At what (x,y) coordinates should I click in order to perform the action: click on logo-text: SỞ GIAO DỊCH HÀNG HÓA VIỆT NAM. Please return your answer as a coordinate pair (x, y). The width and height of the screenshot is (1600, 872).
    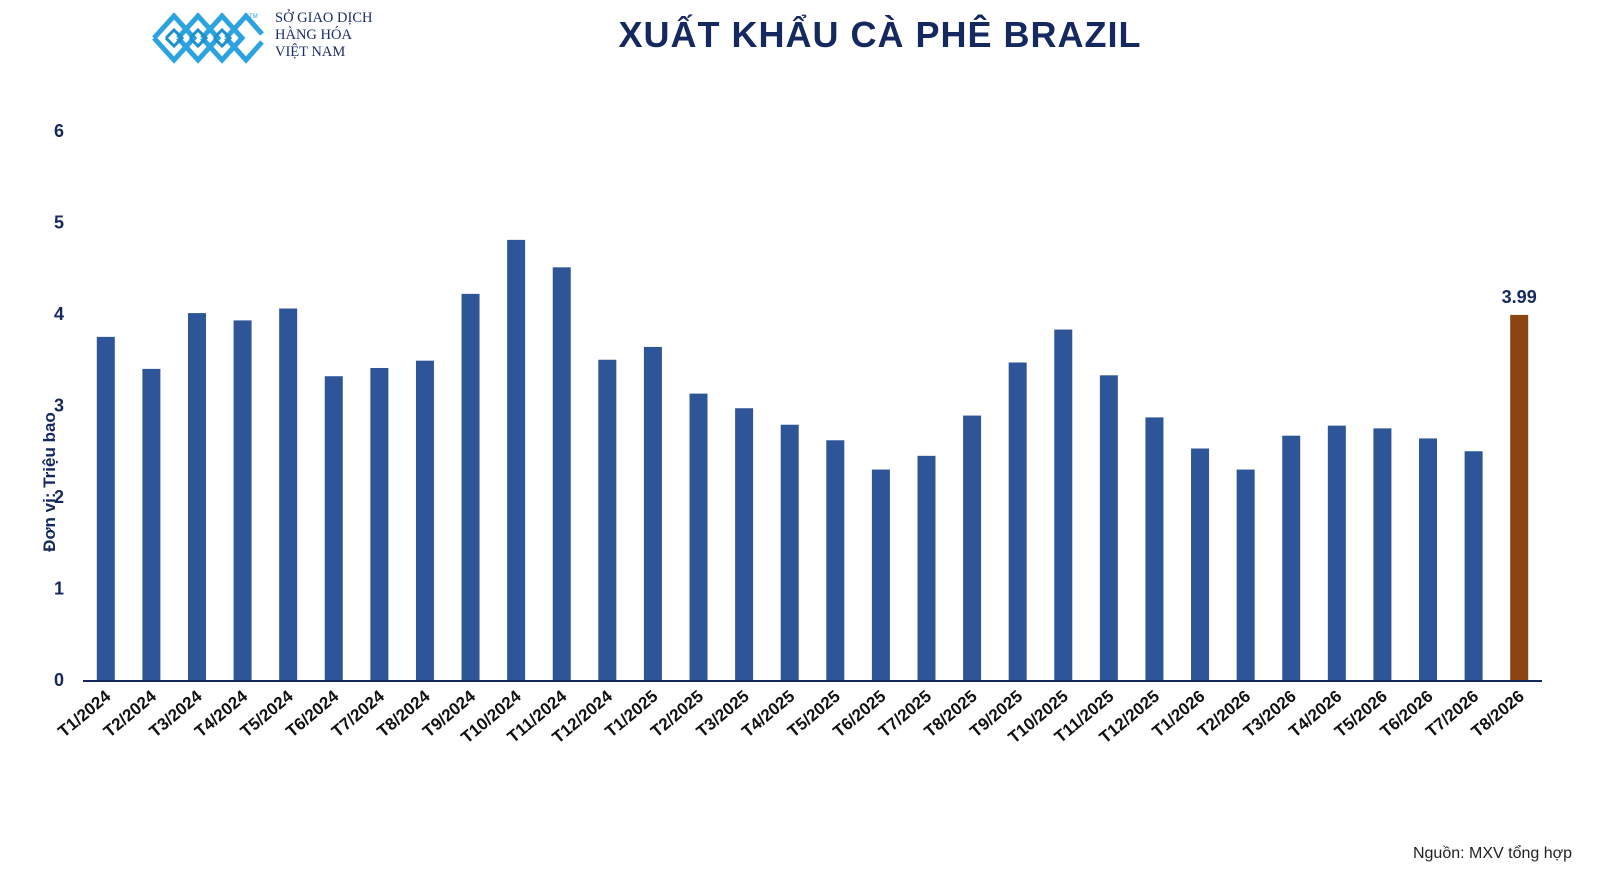
    Looking at the image, I should click on (323, 35).